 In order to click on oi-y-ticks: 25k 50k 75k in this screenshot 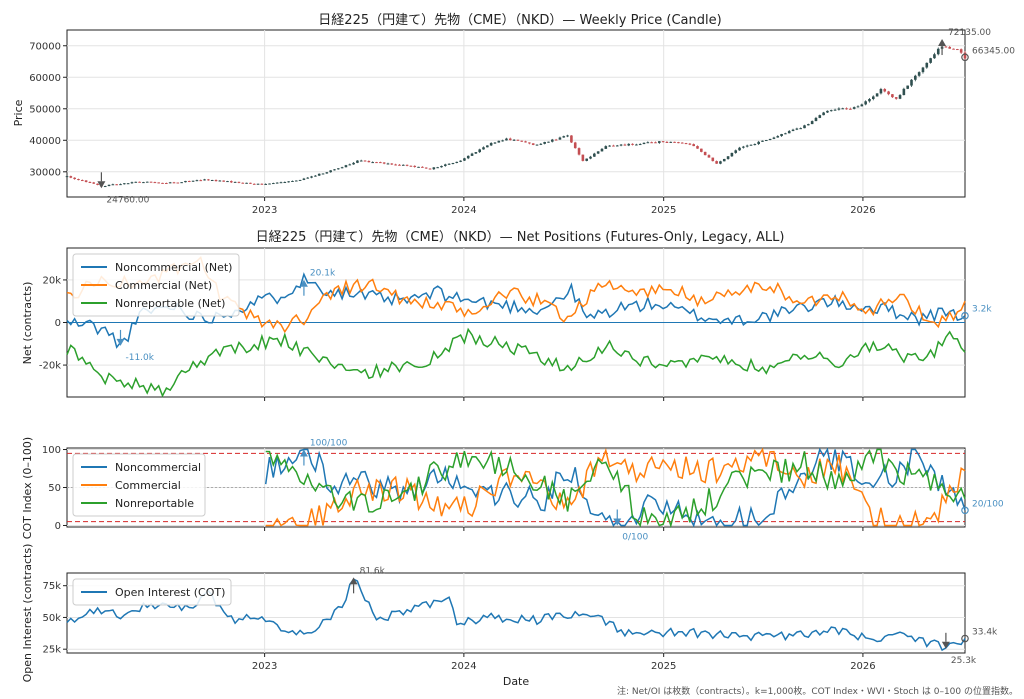, I will do `click(54, 618)`.